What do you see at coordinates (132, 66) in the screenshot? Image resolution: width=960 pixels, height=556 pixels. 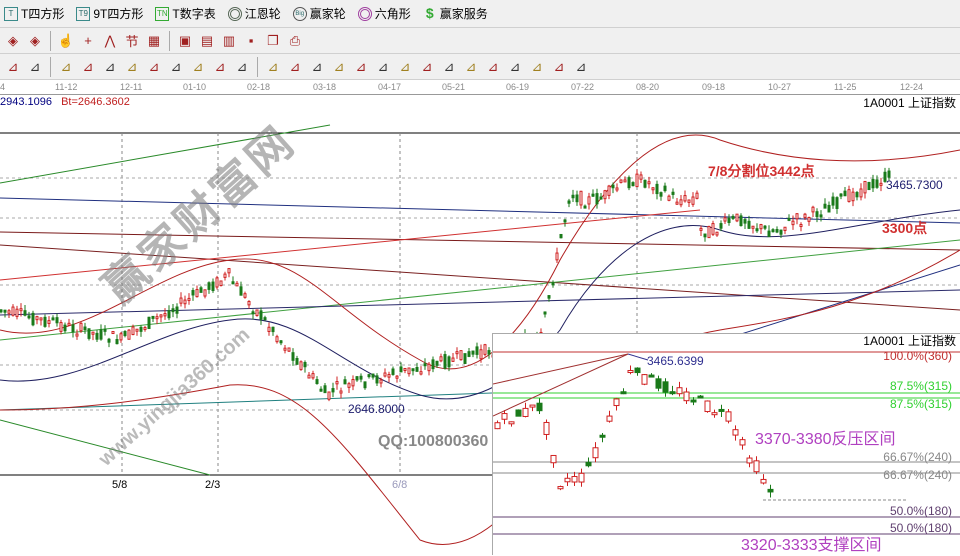 I see `gann-box-icon: ⊿` at bounding box center [132, 66].